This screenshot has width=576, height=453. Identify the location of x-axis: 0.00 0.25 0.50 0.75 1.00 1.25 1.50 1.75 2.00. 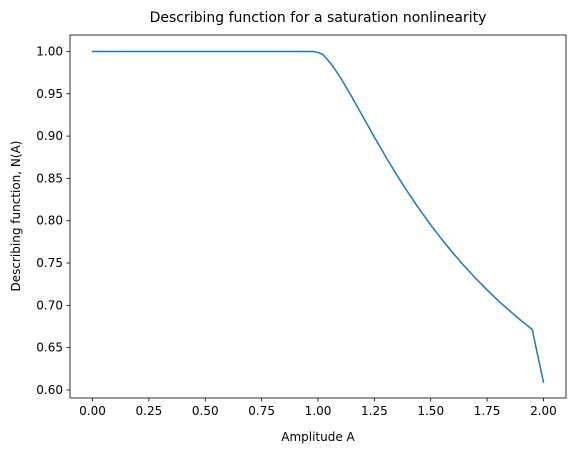
(318, 408).